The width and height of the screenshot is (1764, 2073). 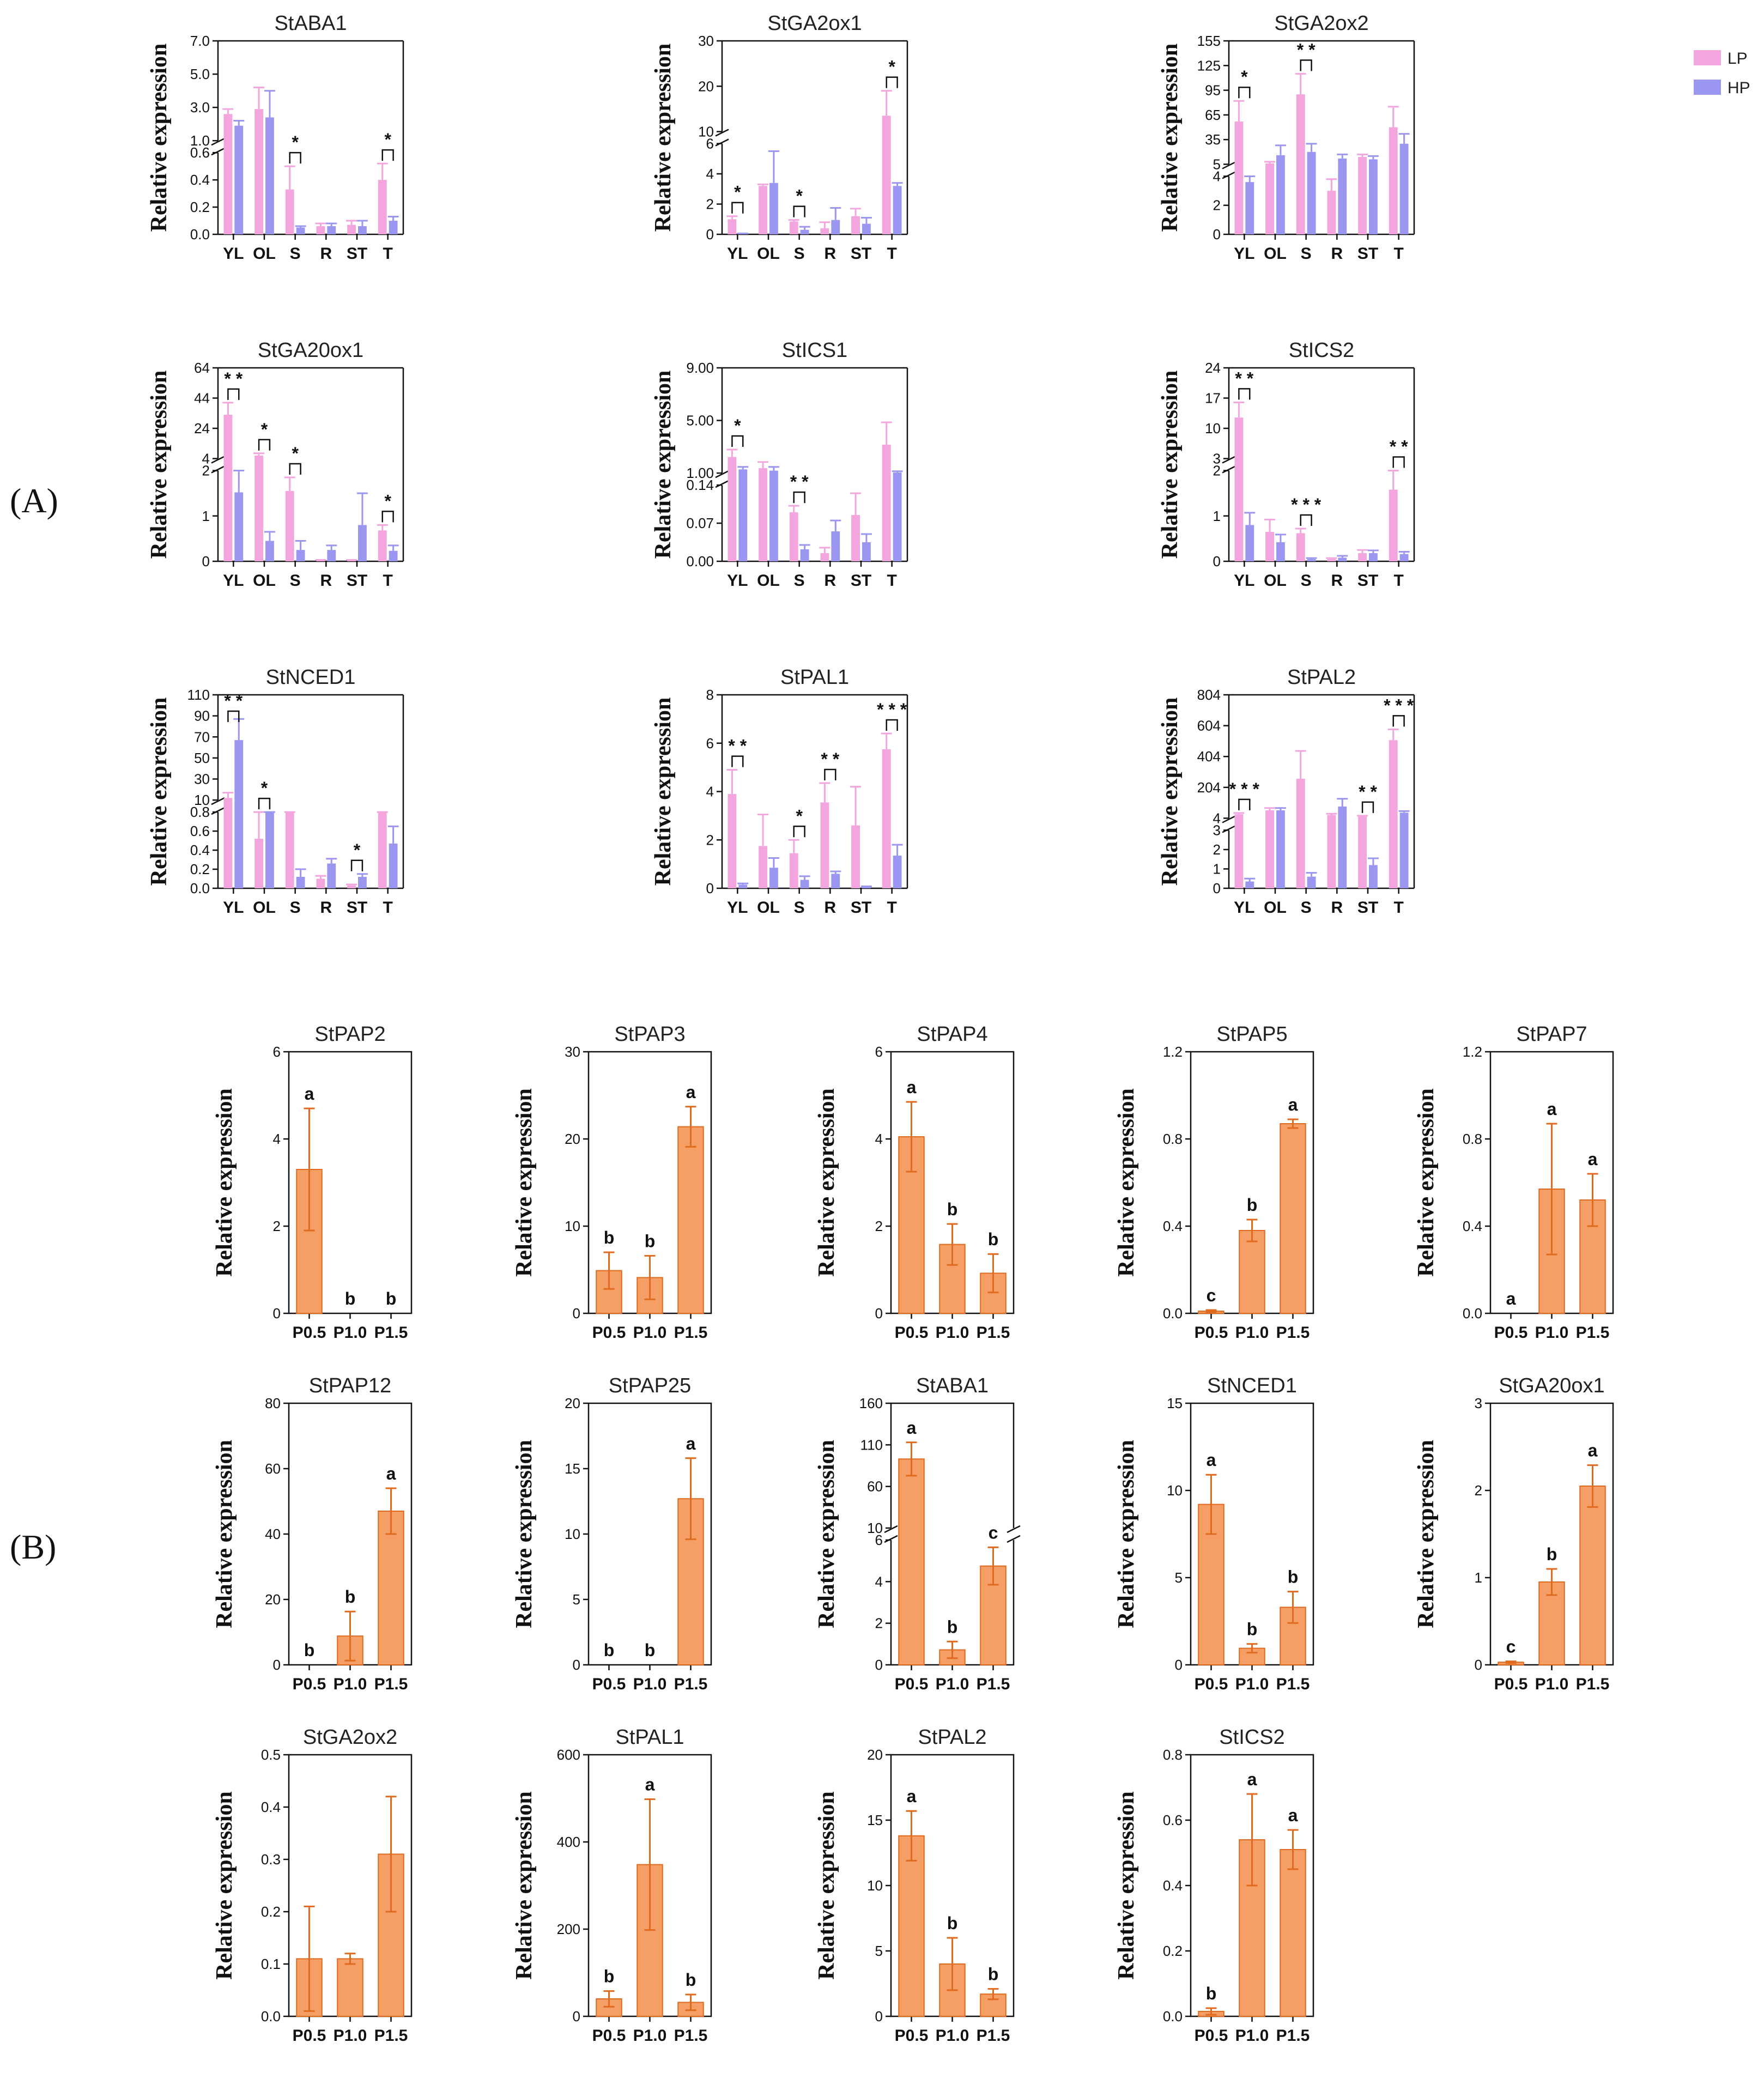 I want to click on letter-label: c, so click(x=1511, y=1647).